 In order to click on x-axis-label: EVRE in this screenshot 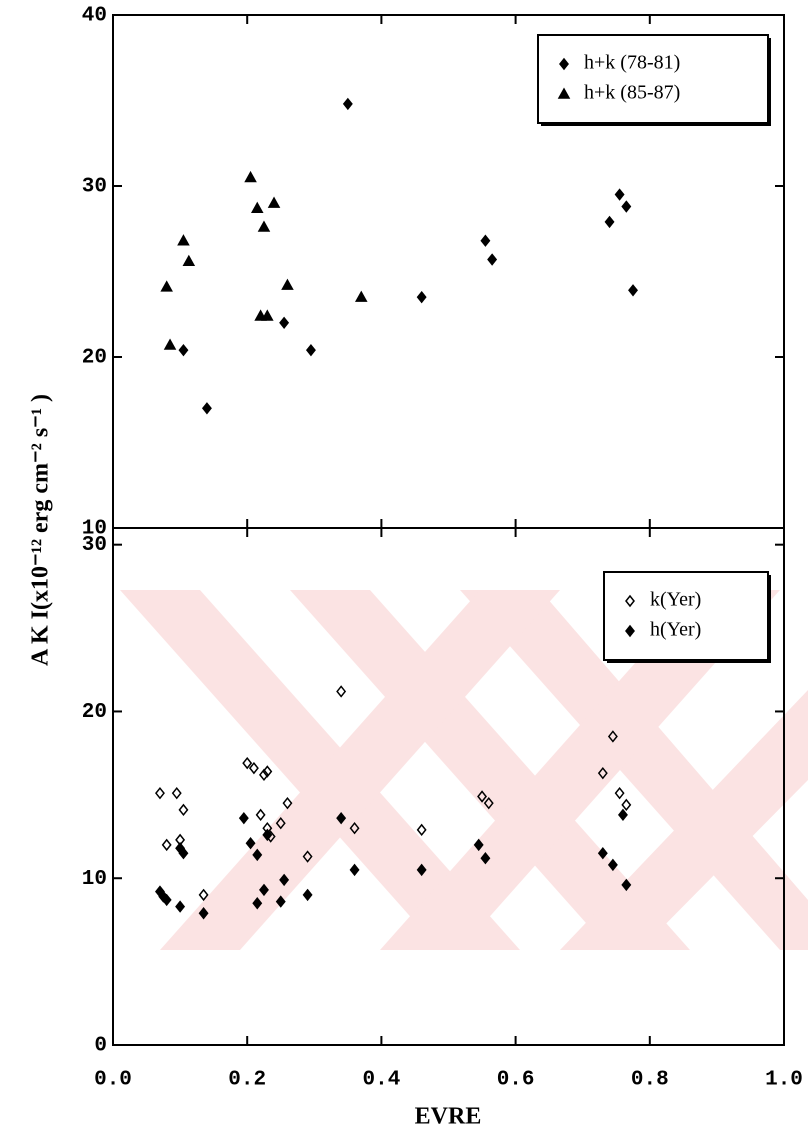, I will do `click(448, 1117)`.